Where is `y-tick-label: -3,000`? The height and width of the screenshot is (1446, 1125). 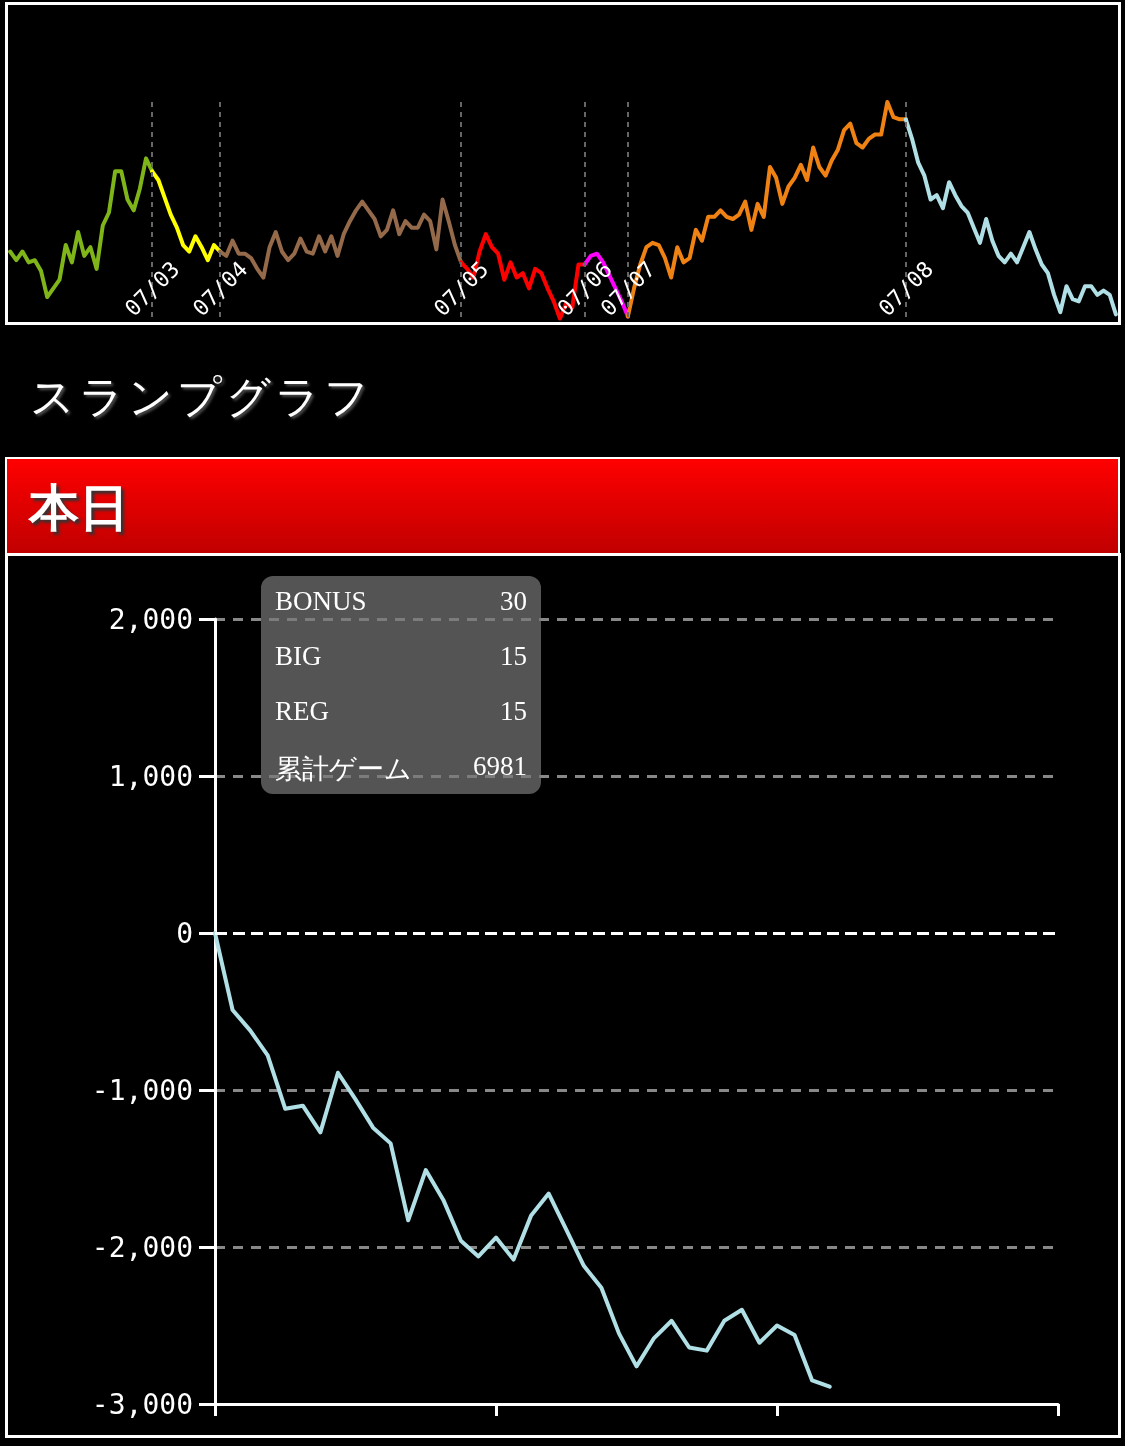 y-tick-label: -3,000 is located at coordinates (142, 1404).